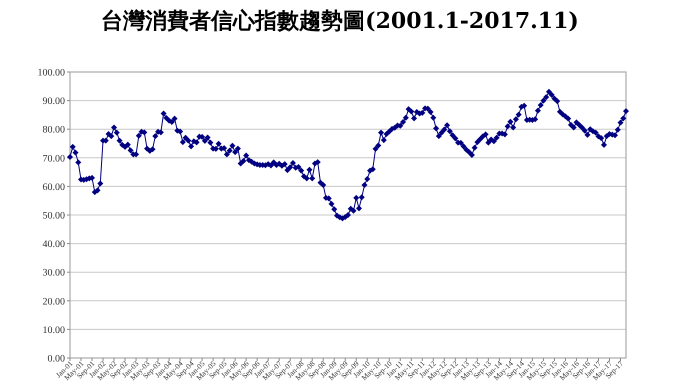  Describe the element at coordinates (56, 359) in the screenshot. I see `y-tick-label: 0.00` at that location.